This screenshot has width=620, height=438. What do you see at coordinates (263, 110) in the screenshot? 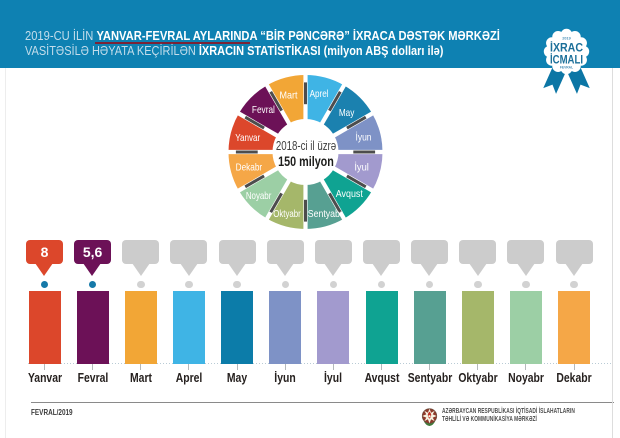
I see `svg-text: Fevral` at bounding box center [263, 110].